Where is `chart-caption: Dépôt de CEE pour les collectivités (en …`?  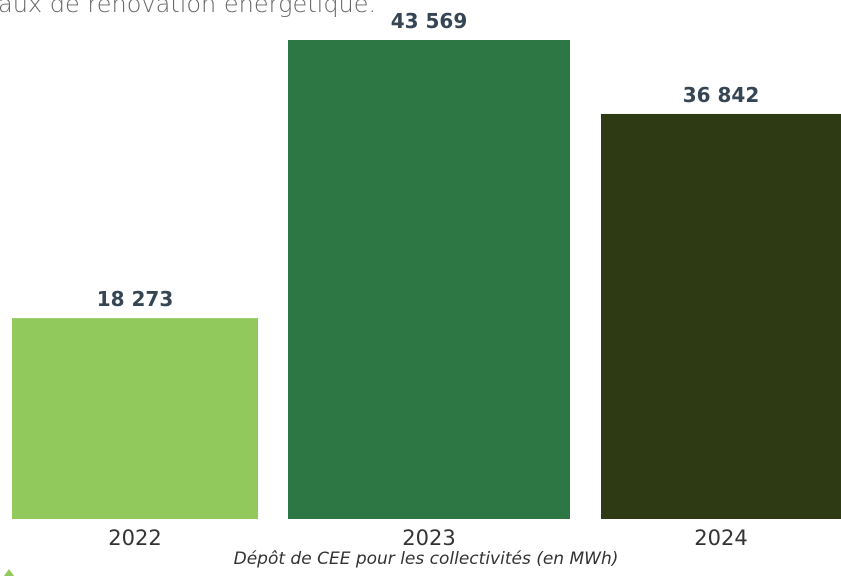 chart-caption: Dépôt de CEE pour les collectivités (en … is located at coordinates (426, 559).